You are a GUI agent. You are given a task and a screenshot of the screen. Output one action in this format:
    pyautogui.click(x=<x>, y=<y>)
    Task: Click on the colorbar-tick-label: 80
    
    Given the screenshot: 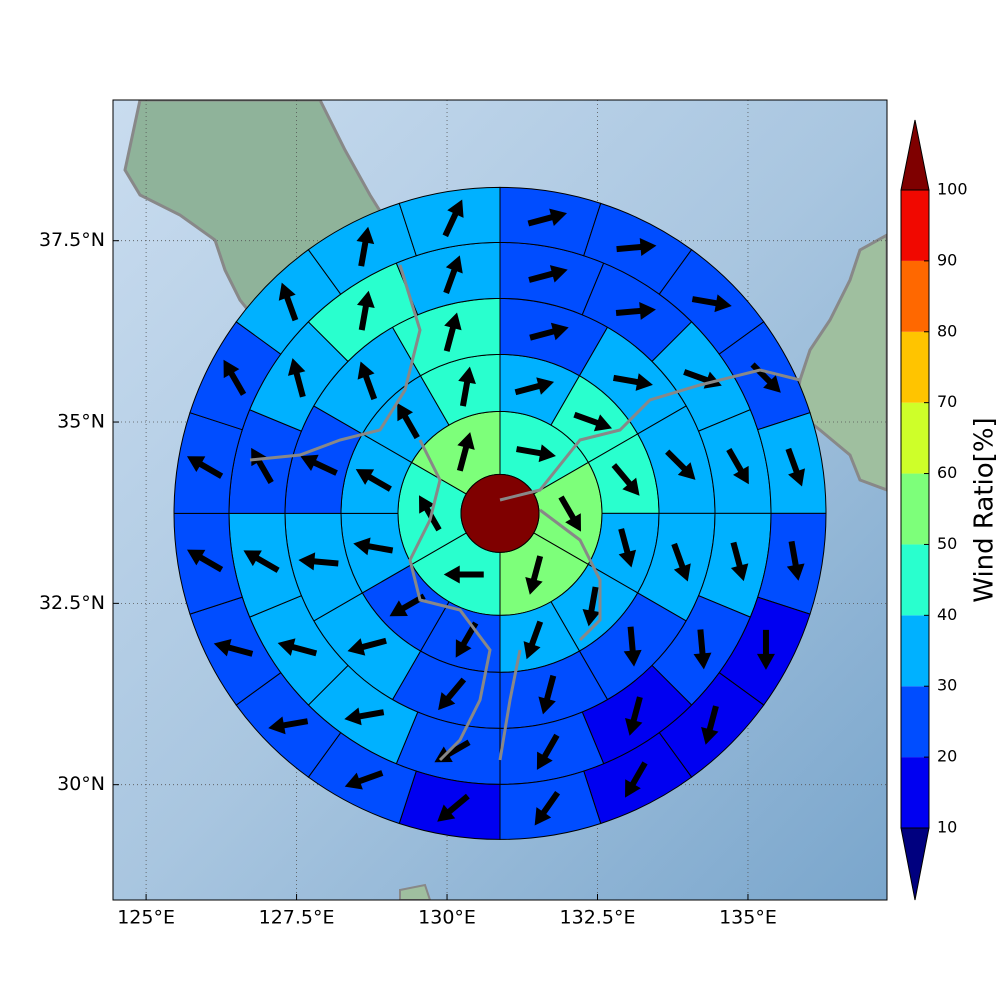 What is the action you would take?
    pyautogui.click(x=947, y=330)
    